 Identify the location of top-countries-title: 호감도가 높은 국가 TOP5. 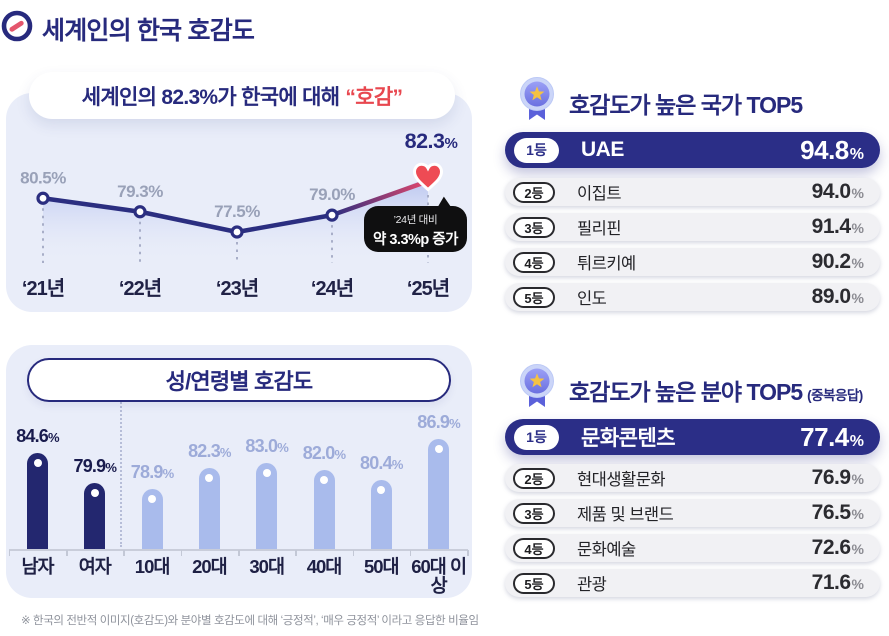
(686, 105).